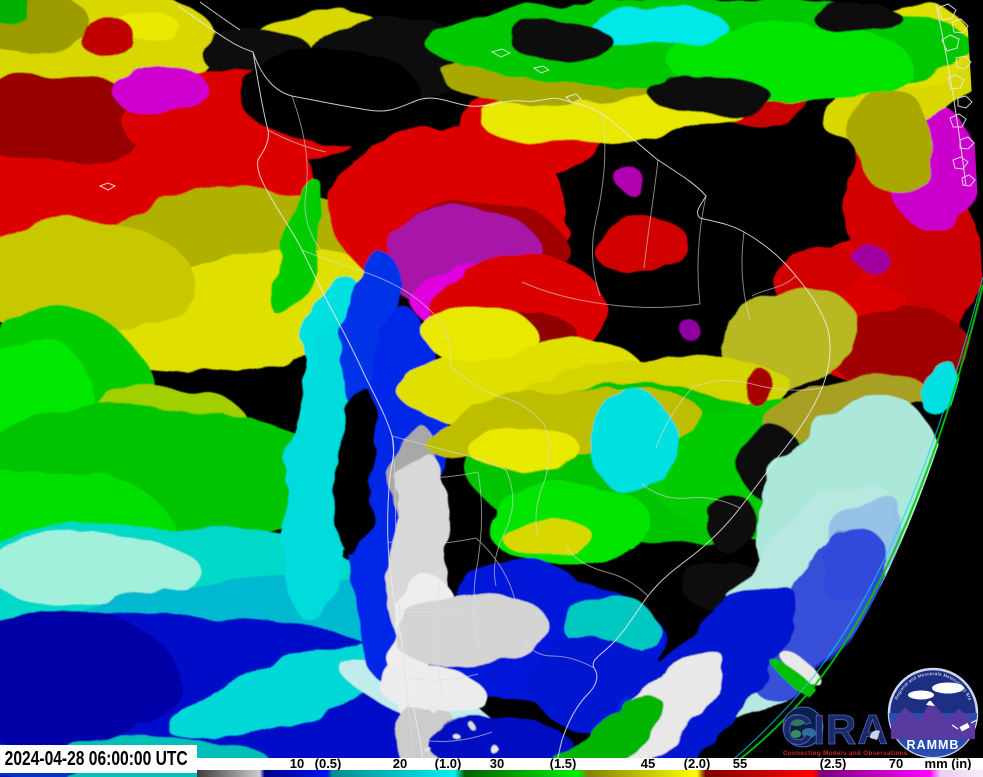  I want to click on timestamp-text: 2024-04-28 06:00:00 UTC, so click(96, 758).